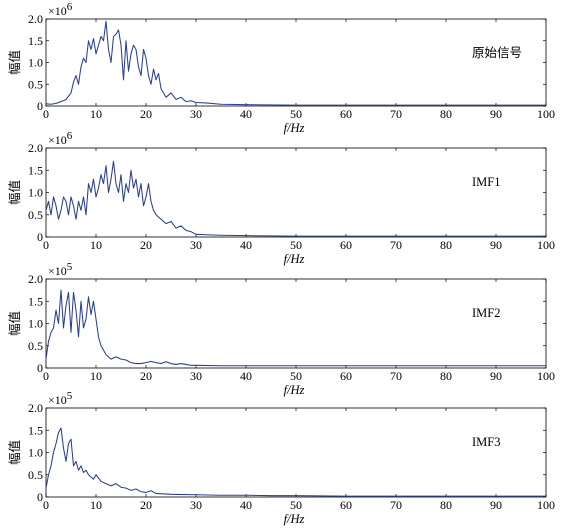 Image resolution: width=568 pixels, height=531 pixels. Describe the element at coordinates (497, 53) in the screenshot. I see `panel-annotation: 原始信号` at that location.